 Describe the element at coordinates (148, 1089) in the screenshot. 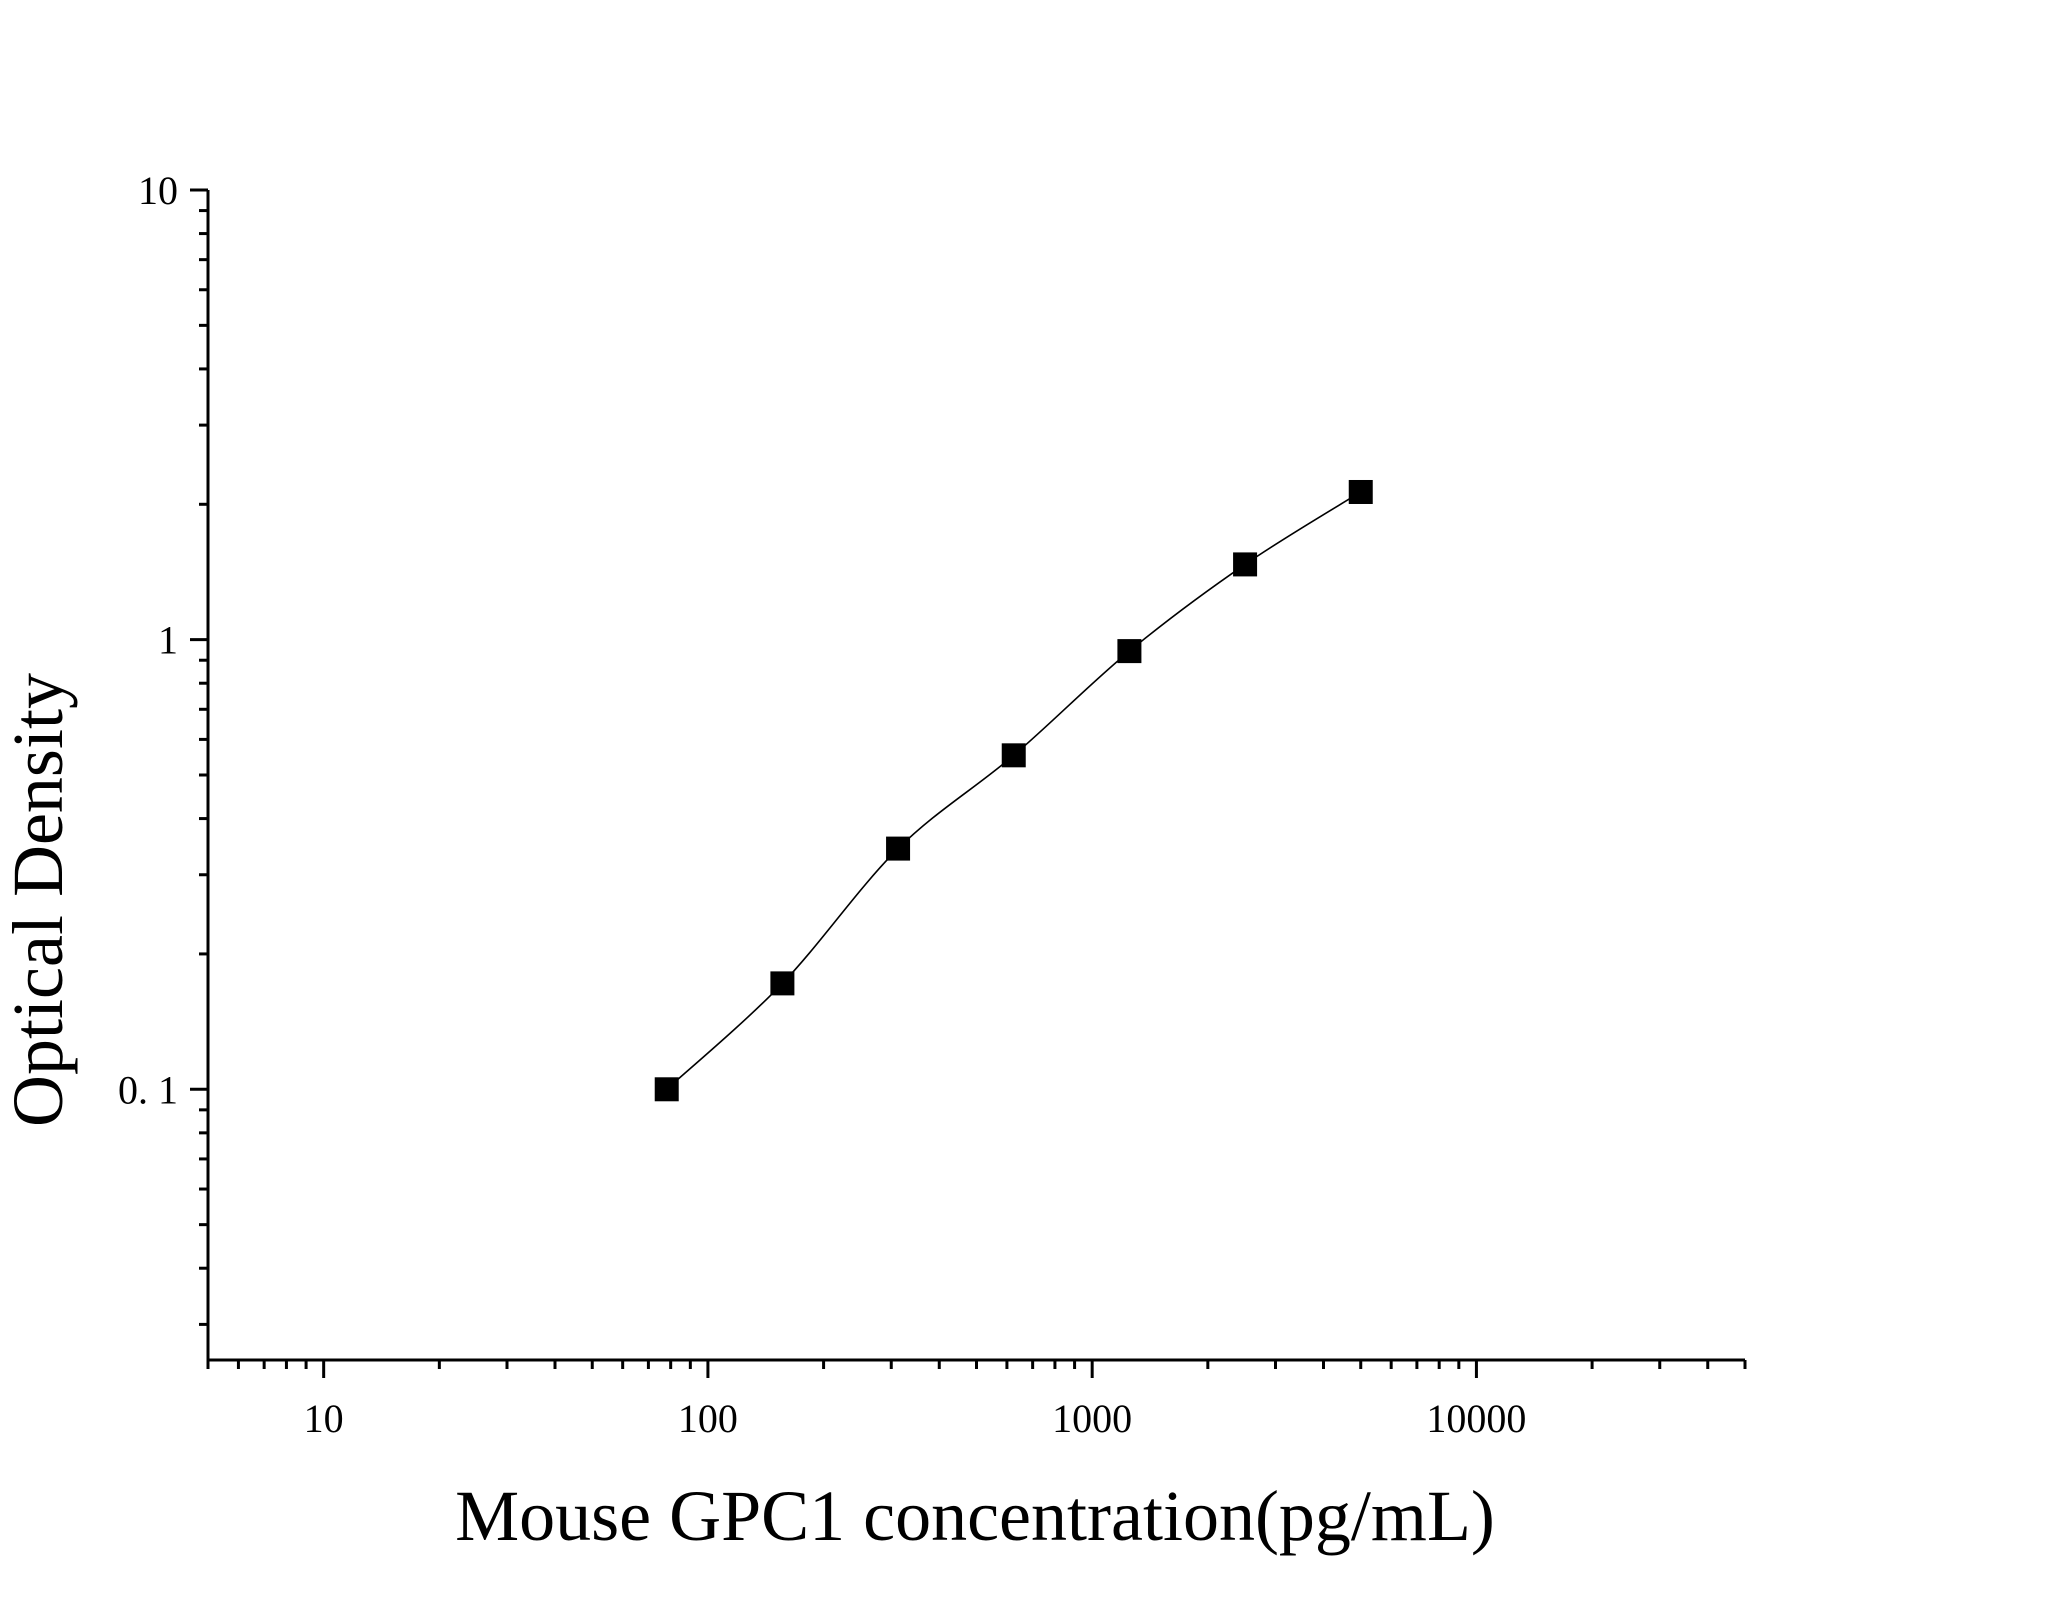

I see `y-tick-label: 0. 1` at that location.